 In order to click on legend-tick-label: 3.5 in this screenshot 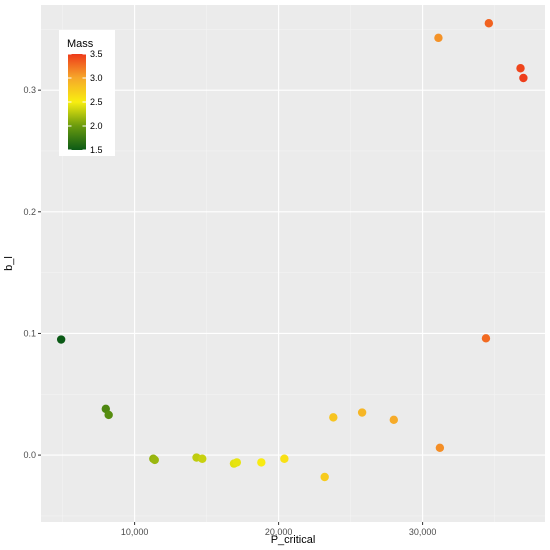, I will do `click(96, 54)`.